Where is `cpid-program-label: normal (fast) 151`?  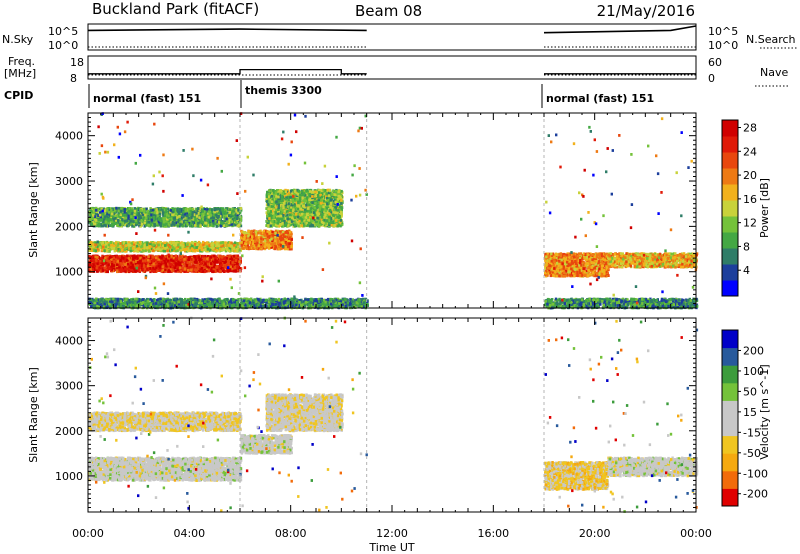 cpid-program-label: normal (fast) 151 is located at coordinates (600, 98).